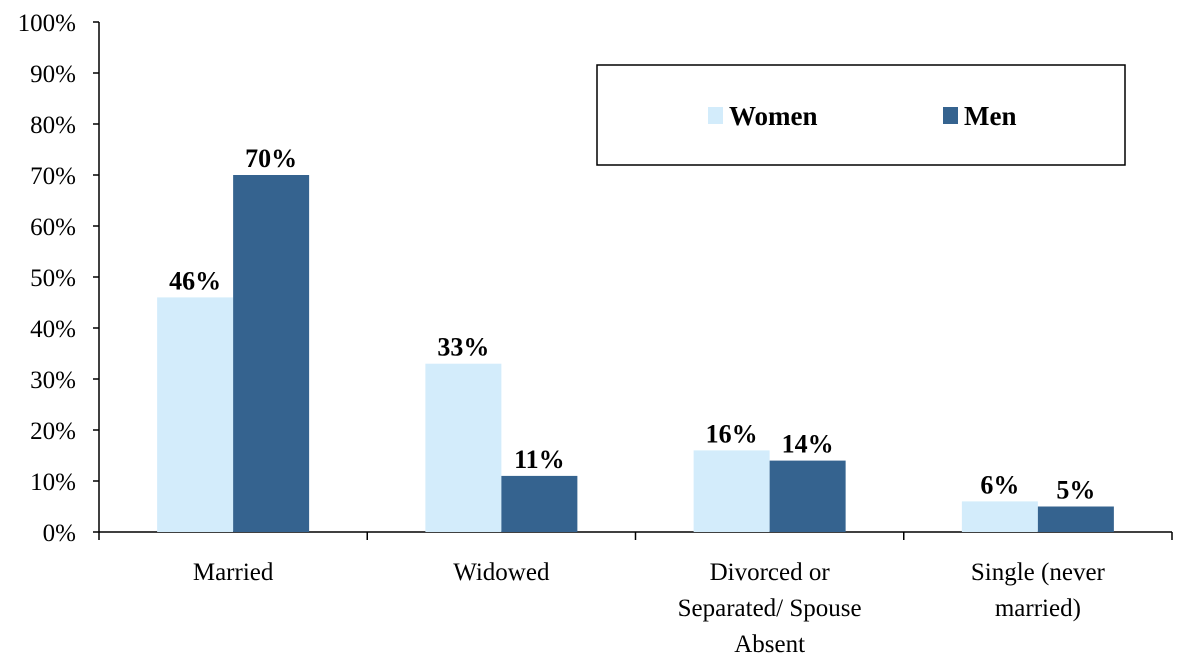 The height and width of the screenshot is (667, 1190). I want to click on data-label-women-3: 6%, so click(999, 484).